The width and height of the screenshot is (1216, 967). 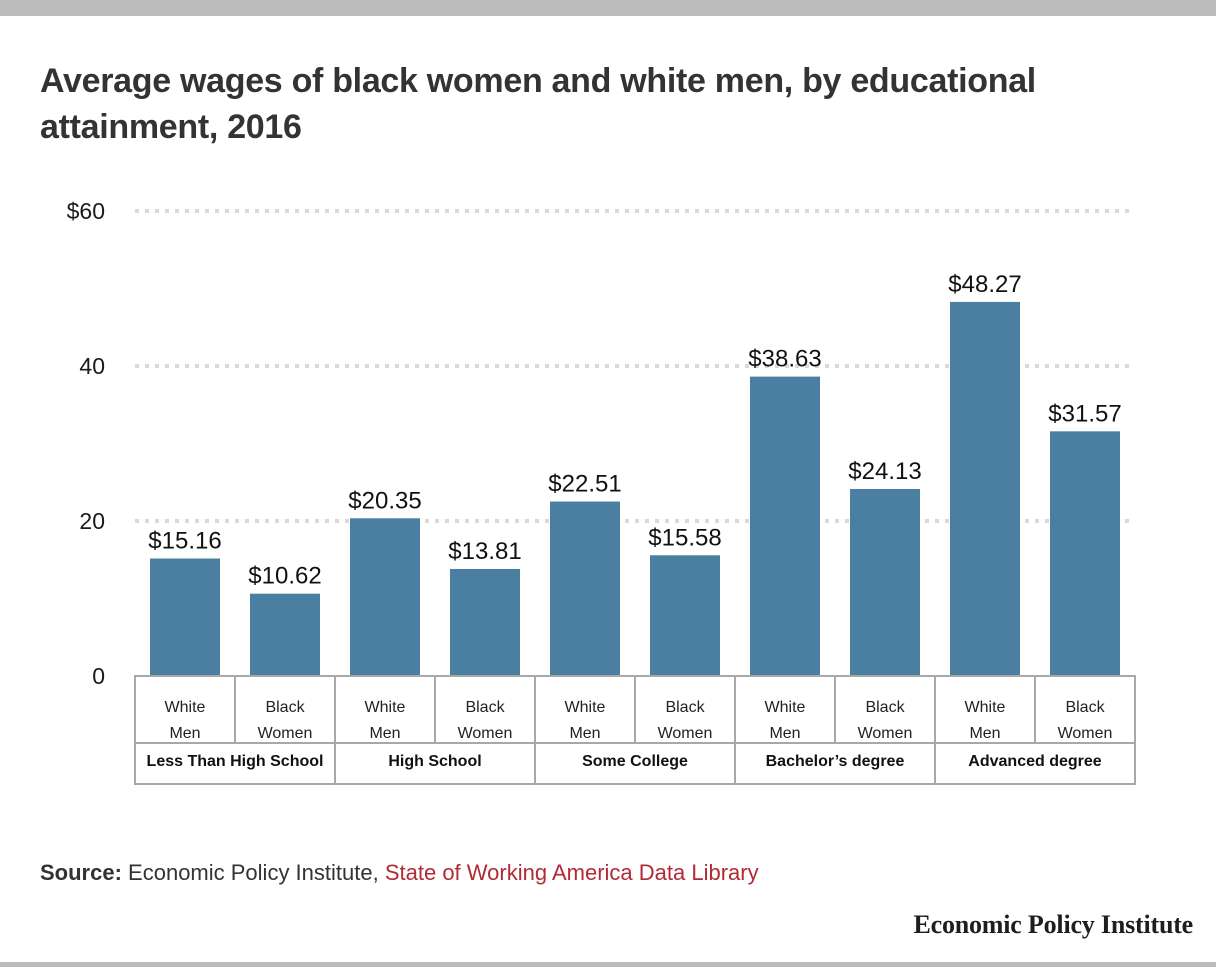 What do you see at coordinates (608, 8) in the screenshot?
I see `top-border-bar` at bounding box center [608, 8].